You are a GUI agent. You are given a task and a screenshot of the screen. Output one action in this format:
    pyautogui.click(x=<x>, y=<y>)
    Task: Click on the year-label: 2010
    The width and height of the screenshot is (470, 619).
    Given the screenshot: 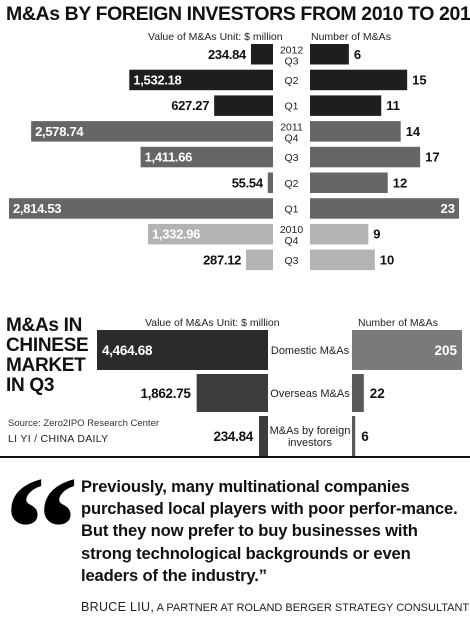 What is the action you would take?
    pyautogui.click(x=292, y=230)
    